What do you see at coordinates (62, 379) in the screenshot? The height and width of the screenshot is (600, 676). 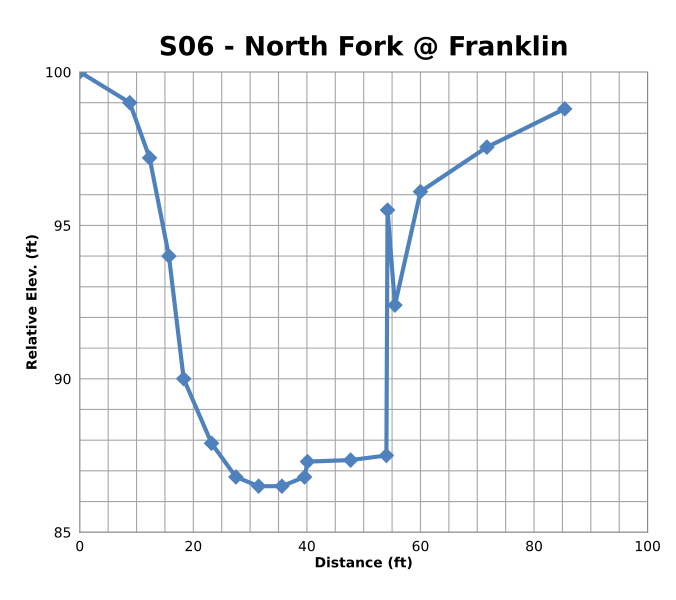 I see `y-tick-label: 90` at bounding box center [62, 379].